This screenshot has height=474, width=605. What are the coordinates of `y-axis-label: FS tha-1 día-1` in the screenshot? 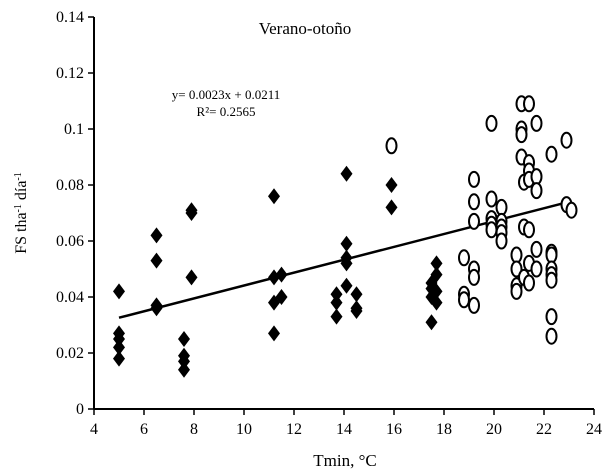 It's located at (22, 213).